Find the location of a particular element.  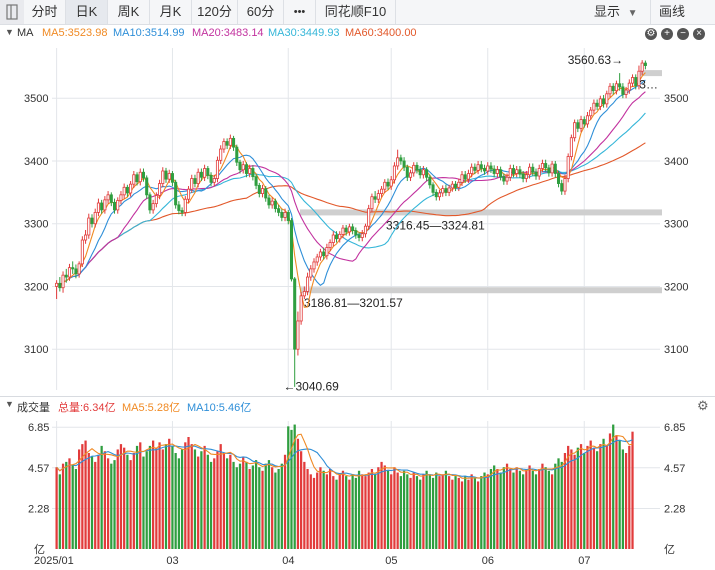

volume-y-tick-right: 4.57 is located at coordinates (674, 469).